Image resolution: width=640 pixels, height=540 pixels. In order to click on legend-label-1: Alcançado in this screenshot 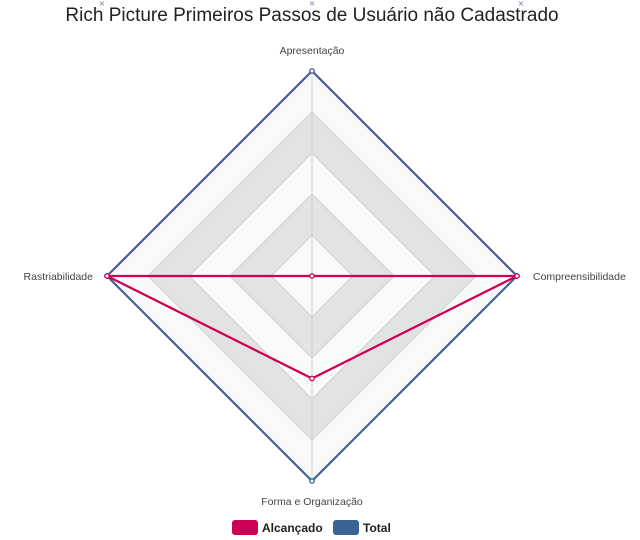, I will do `click(292, 528)`.